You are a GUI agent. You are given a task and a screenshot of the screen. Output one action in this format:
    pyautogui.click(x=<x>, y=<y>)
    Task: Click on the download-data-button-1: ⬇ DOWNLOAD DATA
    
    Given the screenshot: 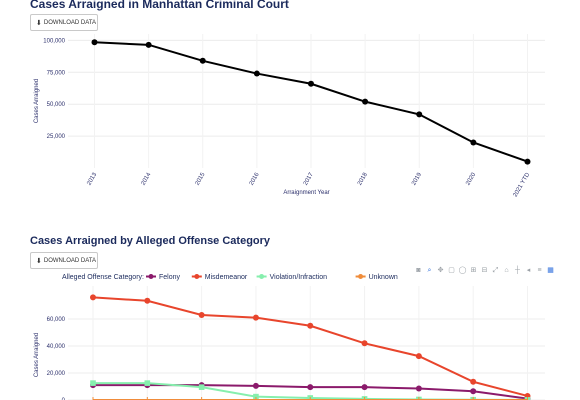 What is the action you would take?
    pyautogui.click(x=64, y=22)
    